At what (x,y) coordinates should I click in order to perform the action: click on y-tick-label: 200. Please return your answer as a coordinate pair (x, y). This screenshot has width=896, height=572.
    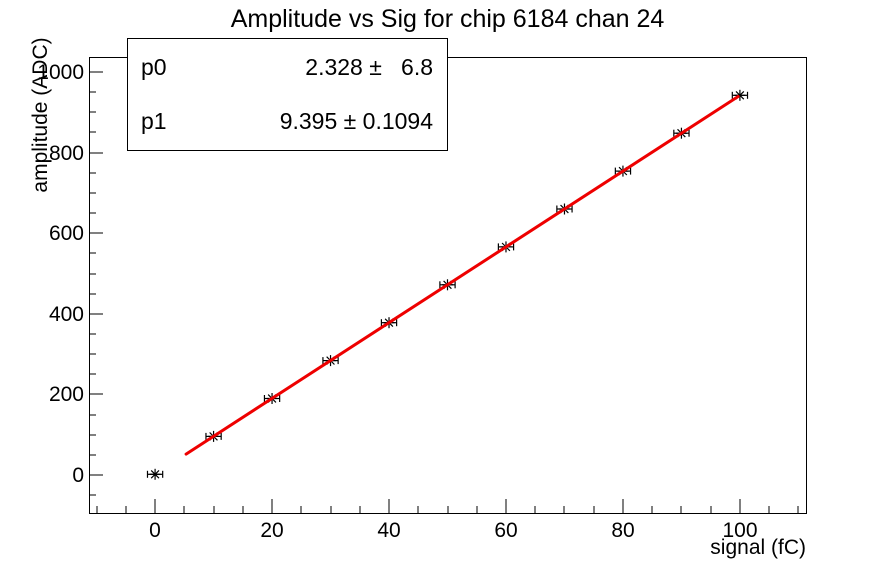
    Looking at the image, I should click on (66, 394).